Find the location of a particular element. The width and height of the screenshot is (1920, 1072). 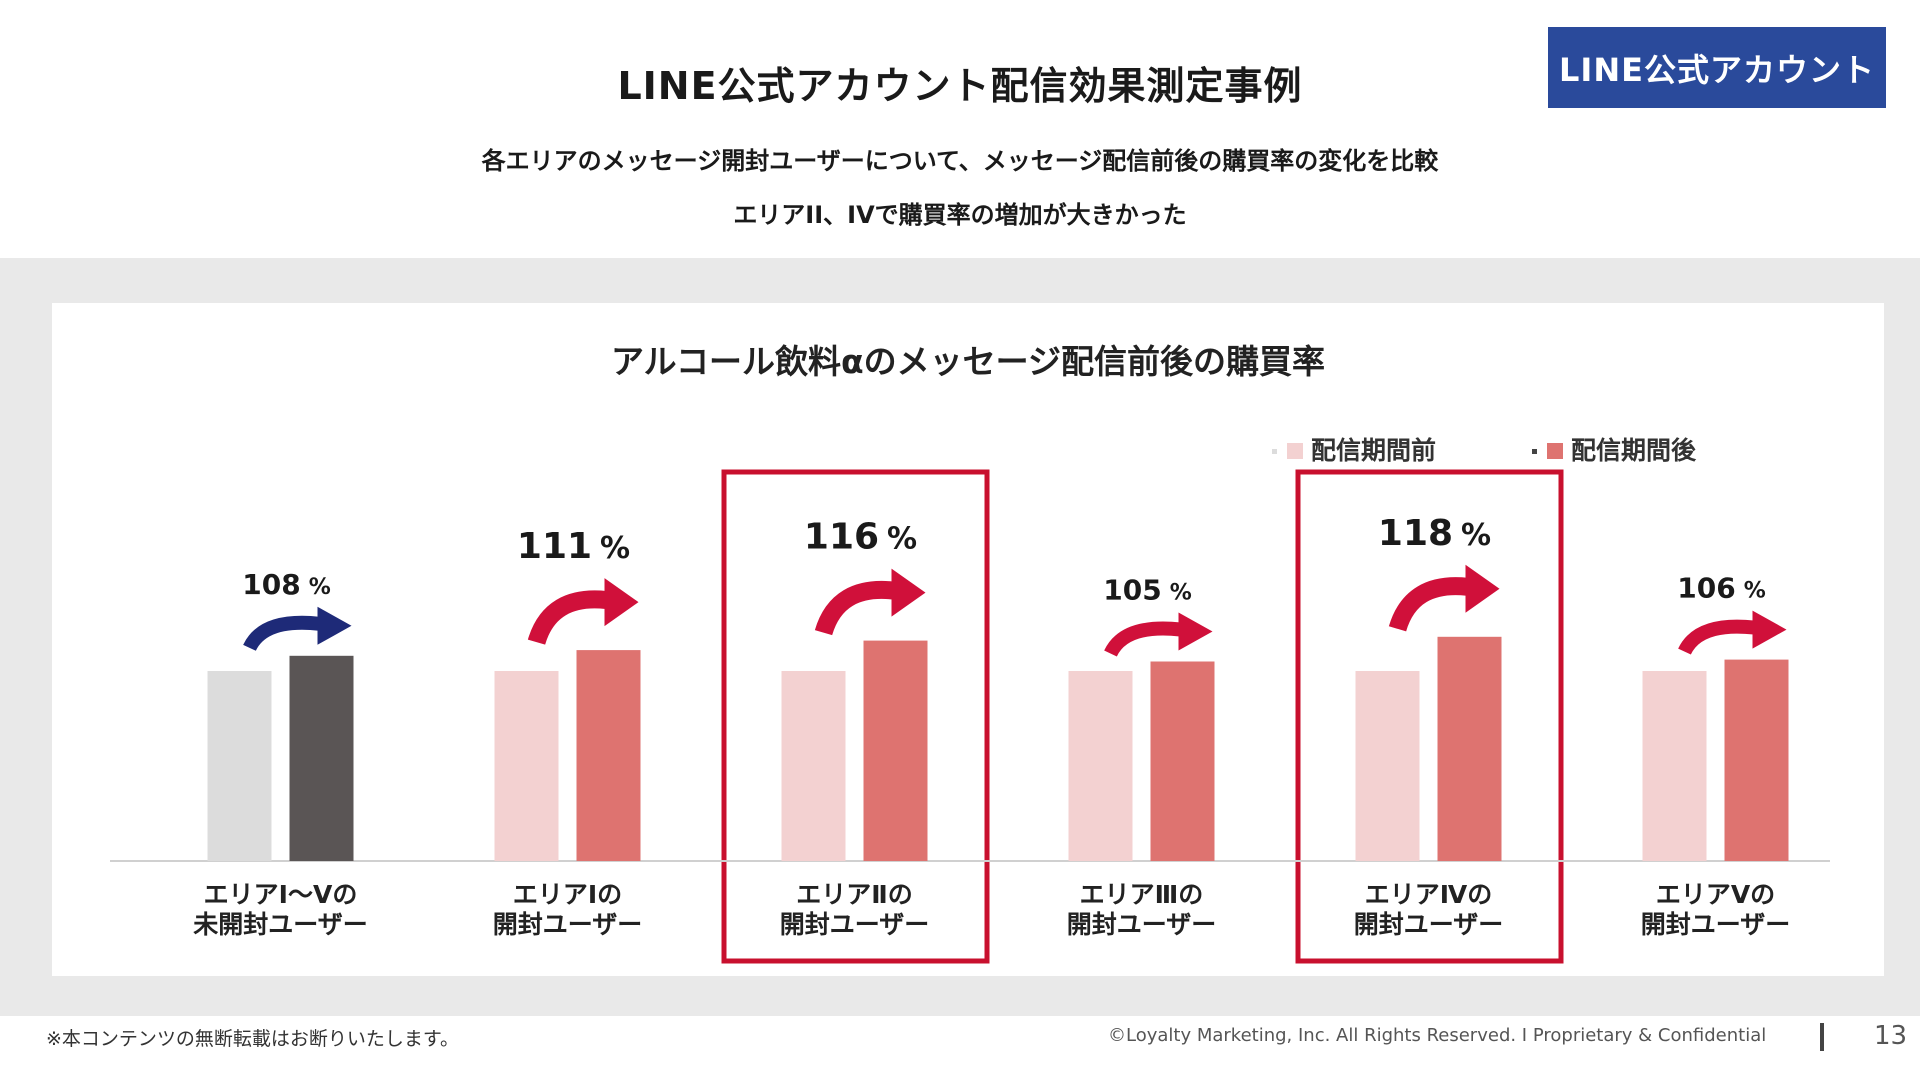

ratio-label: 118% is located at coordinates (1434, 533).